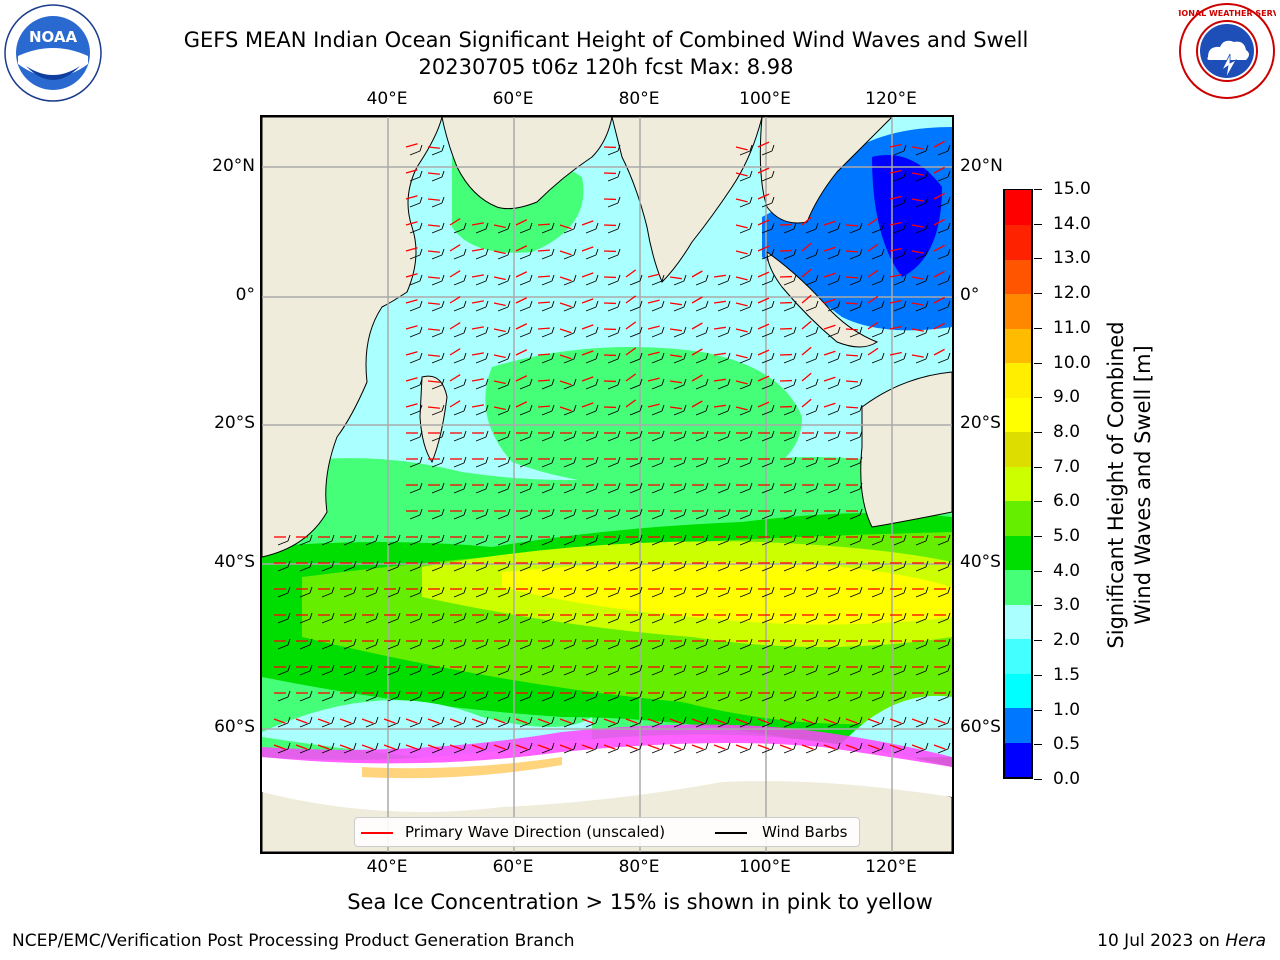  Describe the element at coordinates (1018, 208) in the screenshot. I see `colorbar-segment` at that location.